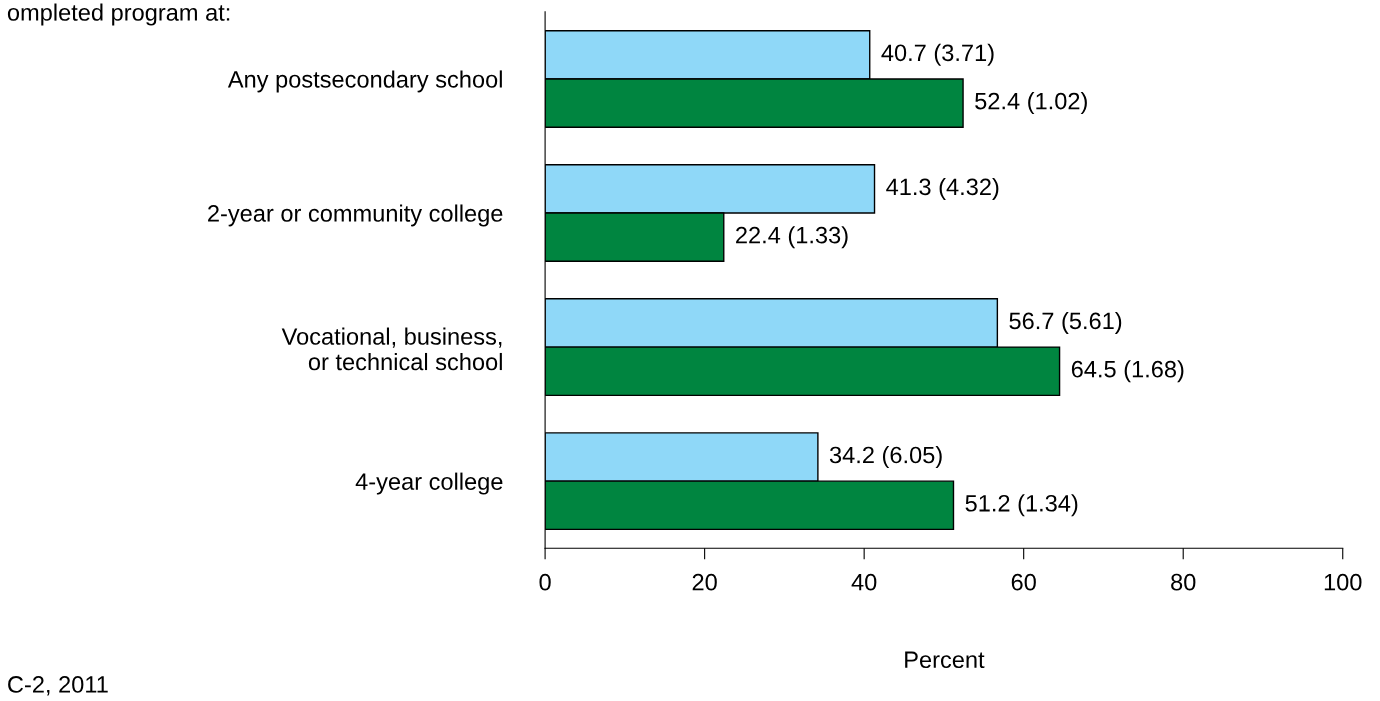 The width and height of the screenshot is (1380, 701). What do you see at coordinates (545, 582) in the screenshot?
I see `x-tick-label: 0` at bounding box center [545, 582].